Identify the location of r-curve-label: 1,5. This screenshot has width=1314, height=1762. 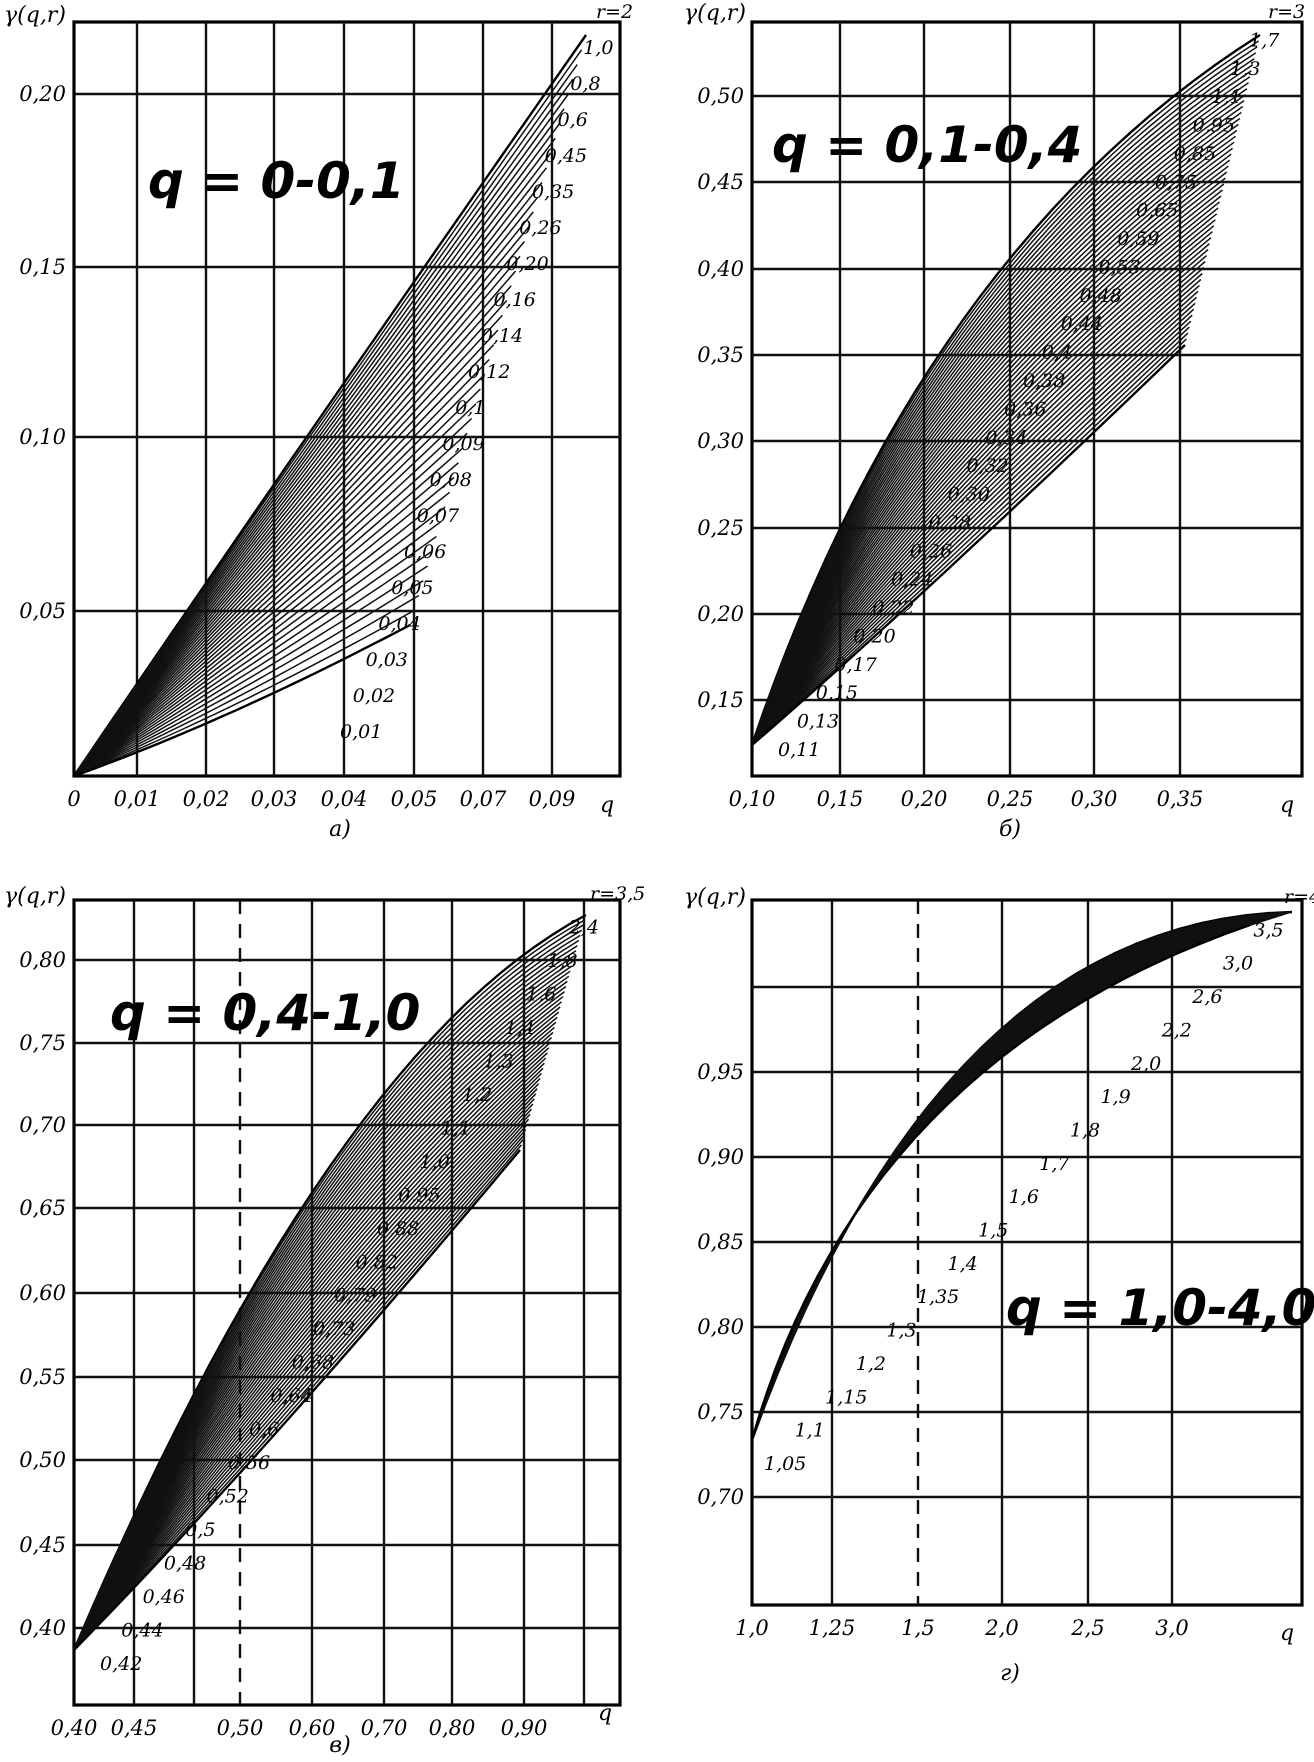
(993, 1231).